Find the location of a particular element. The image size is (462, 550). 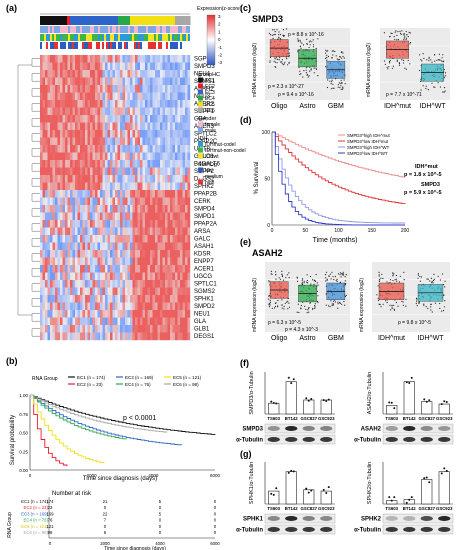

blot-band is located at coordinates (273, 428).